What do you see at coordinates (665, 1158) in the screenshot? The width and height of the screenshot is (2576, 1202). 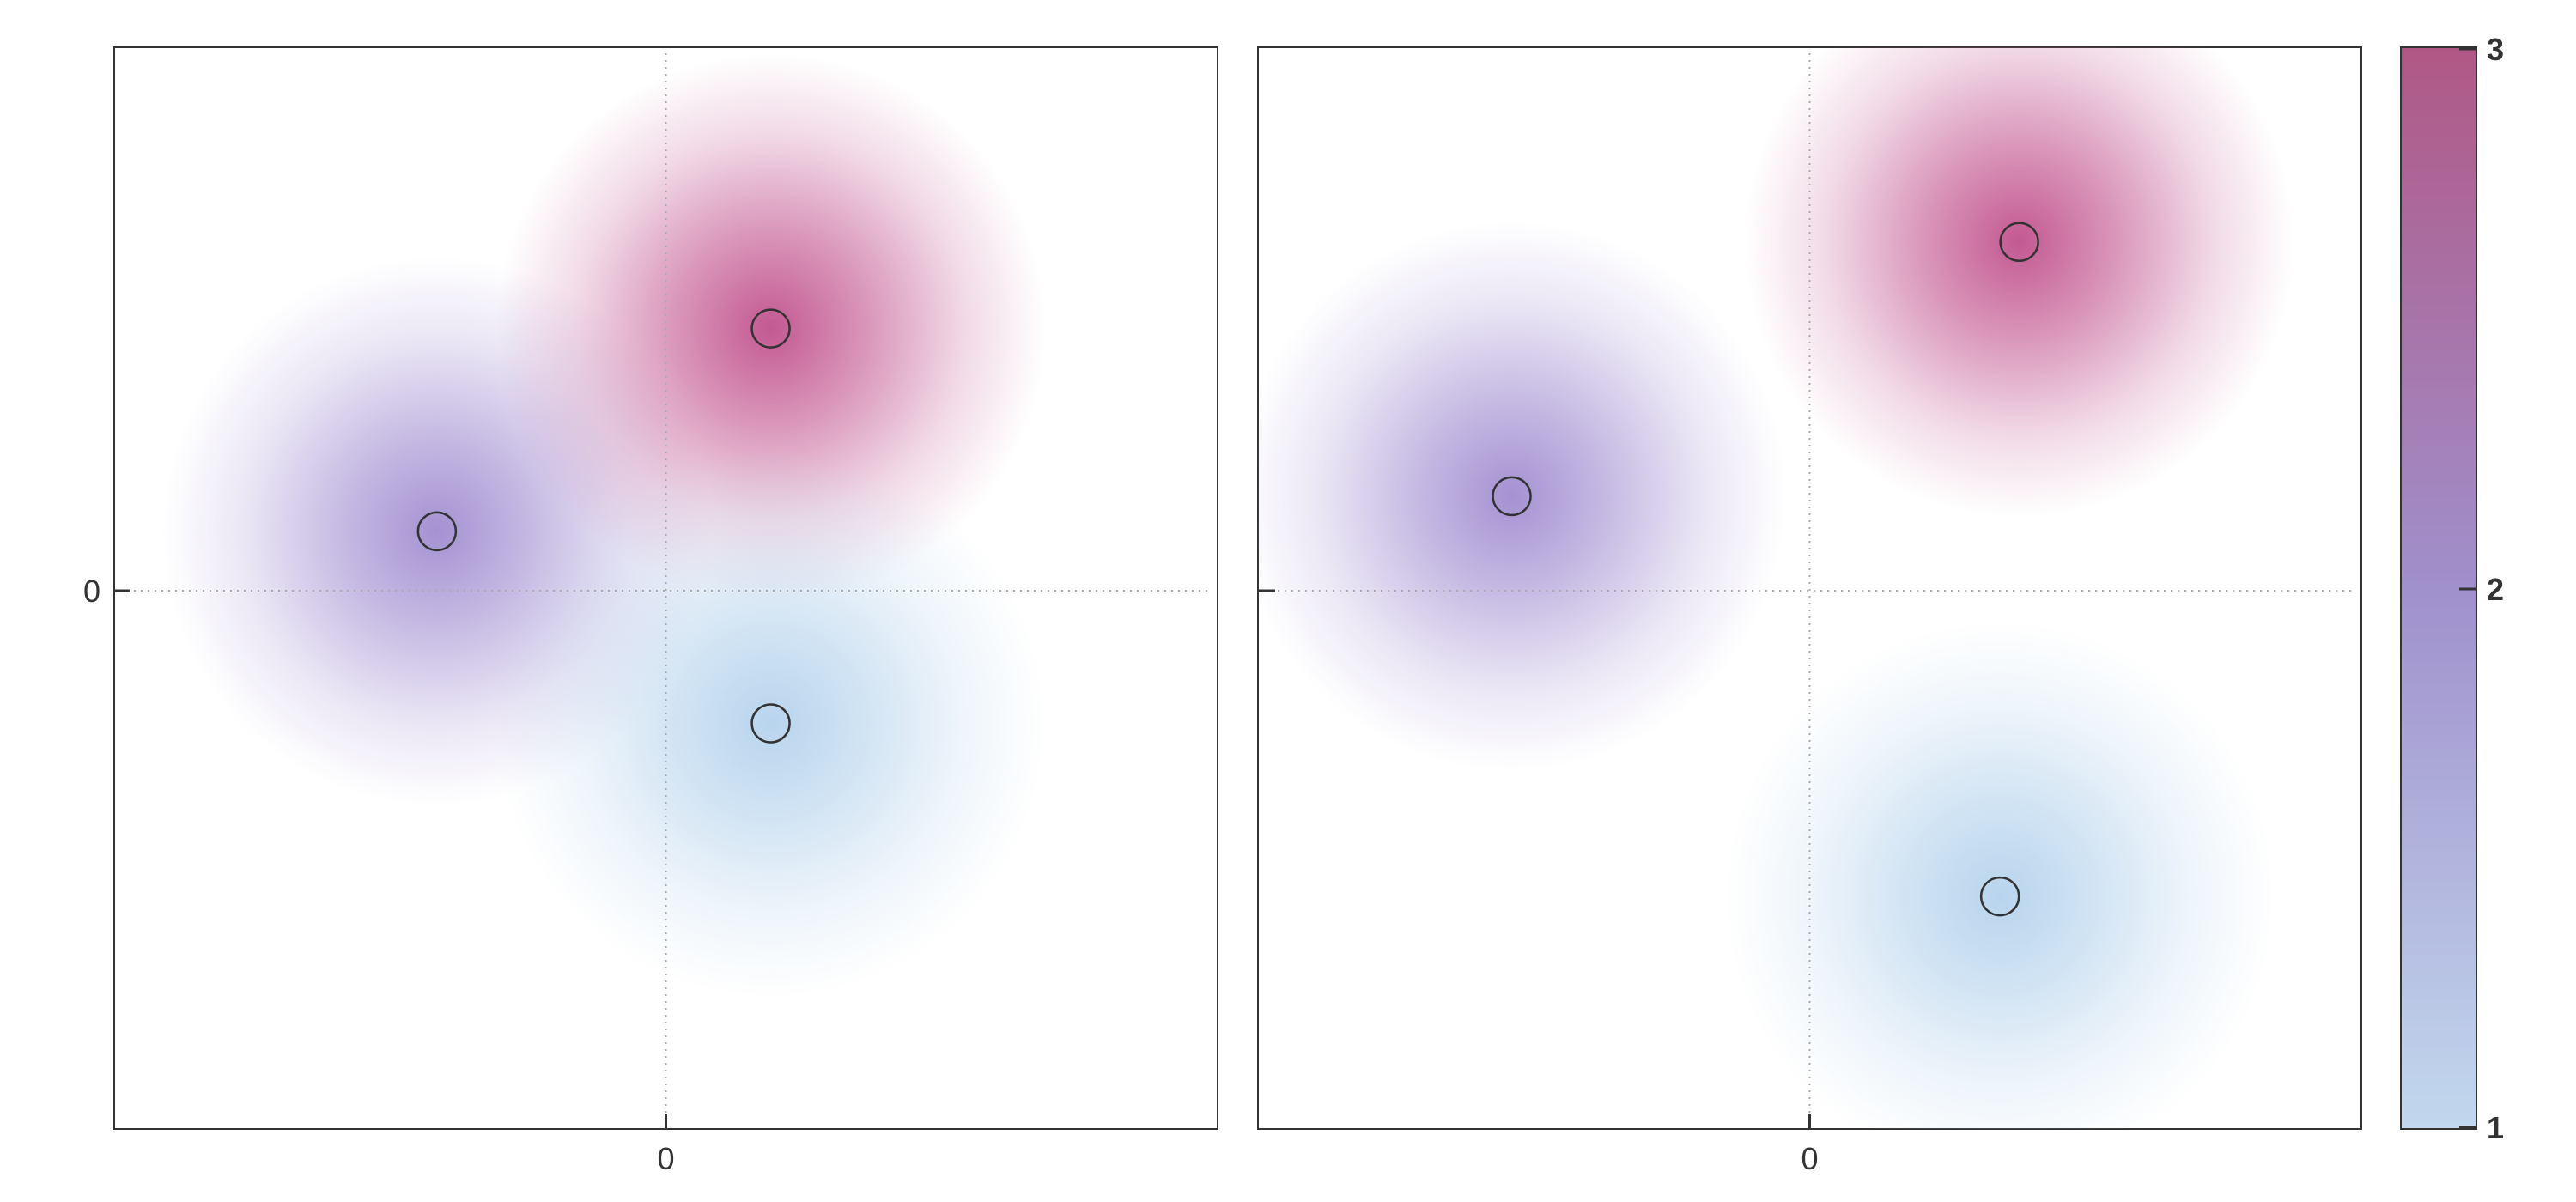 I see `left-x-tick-label: 0` at bounding box center [665, 1158].